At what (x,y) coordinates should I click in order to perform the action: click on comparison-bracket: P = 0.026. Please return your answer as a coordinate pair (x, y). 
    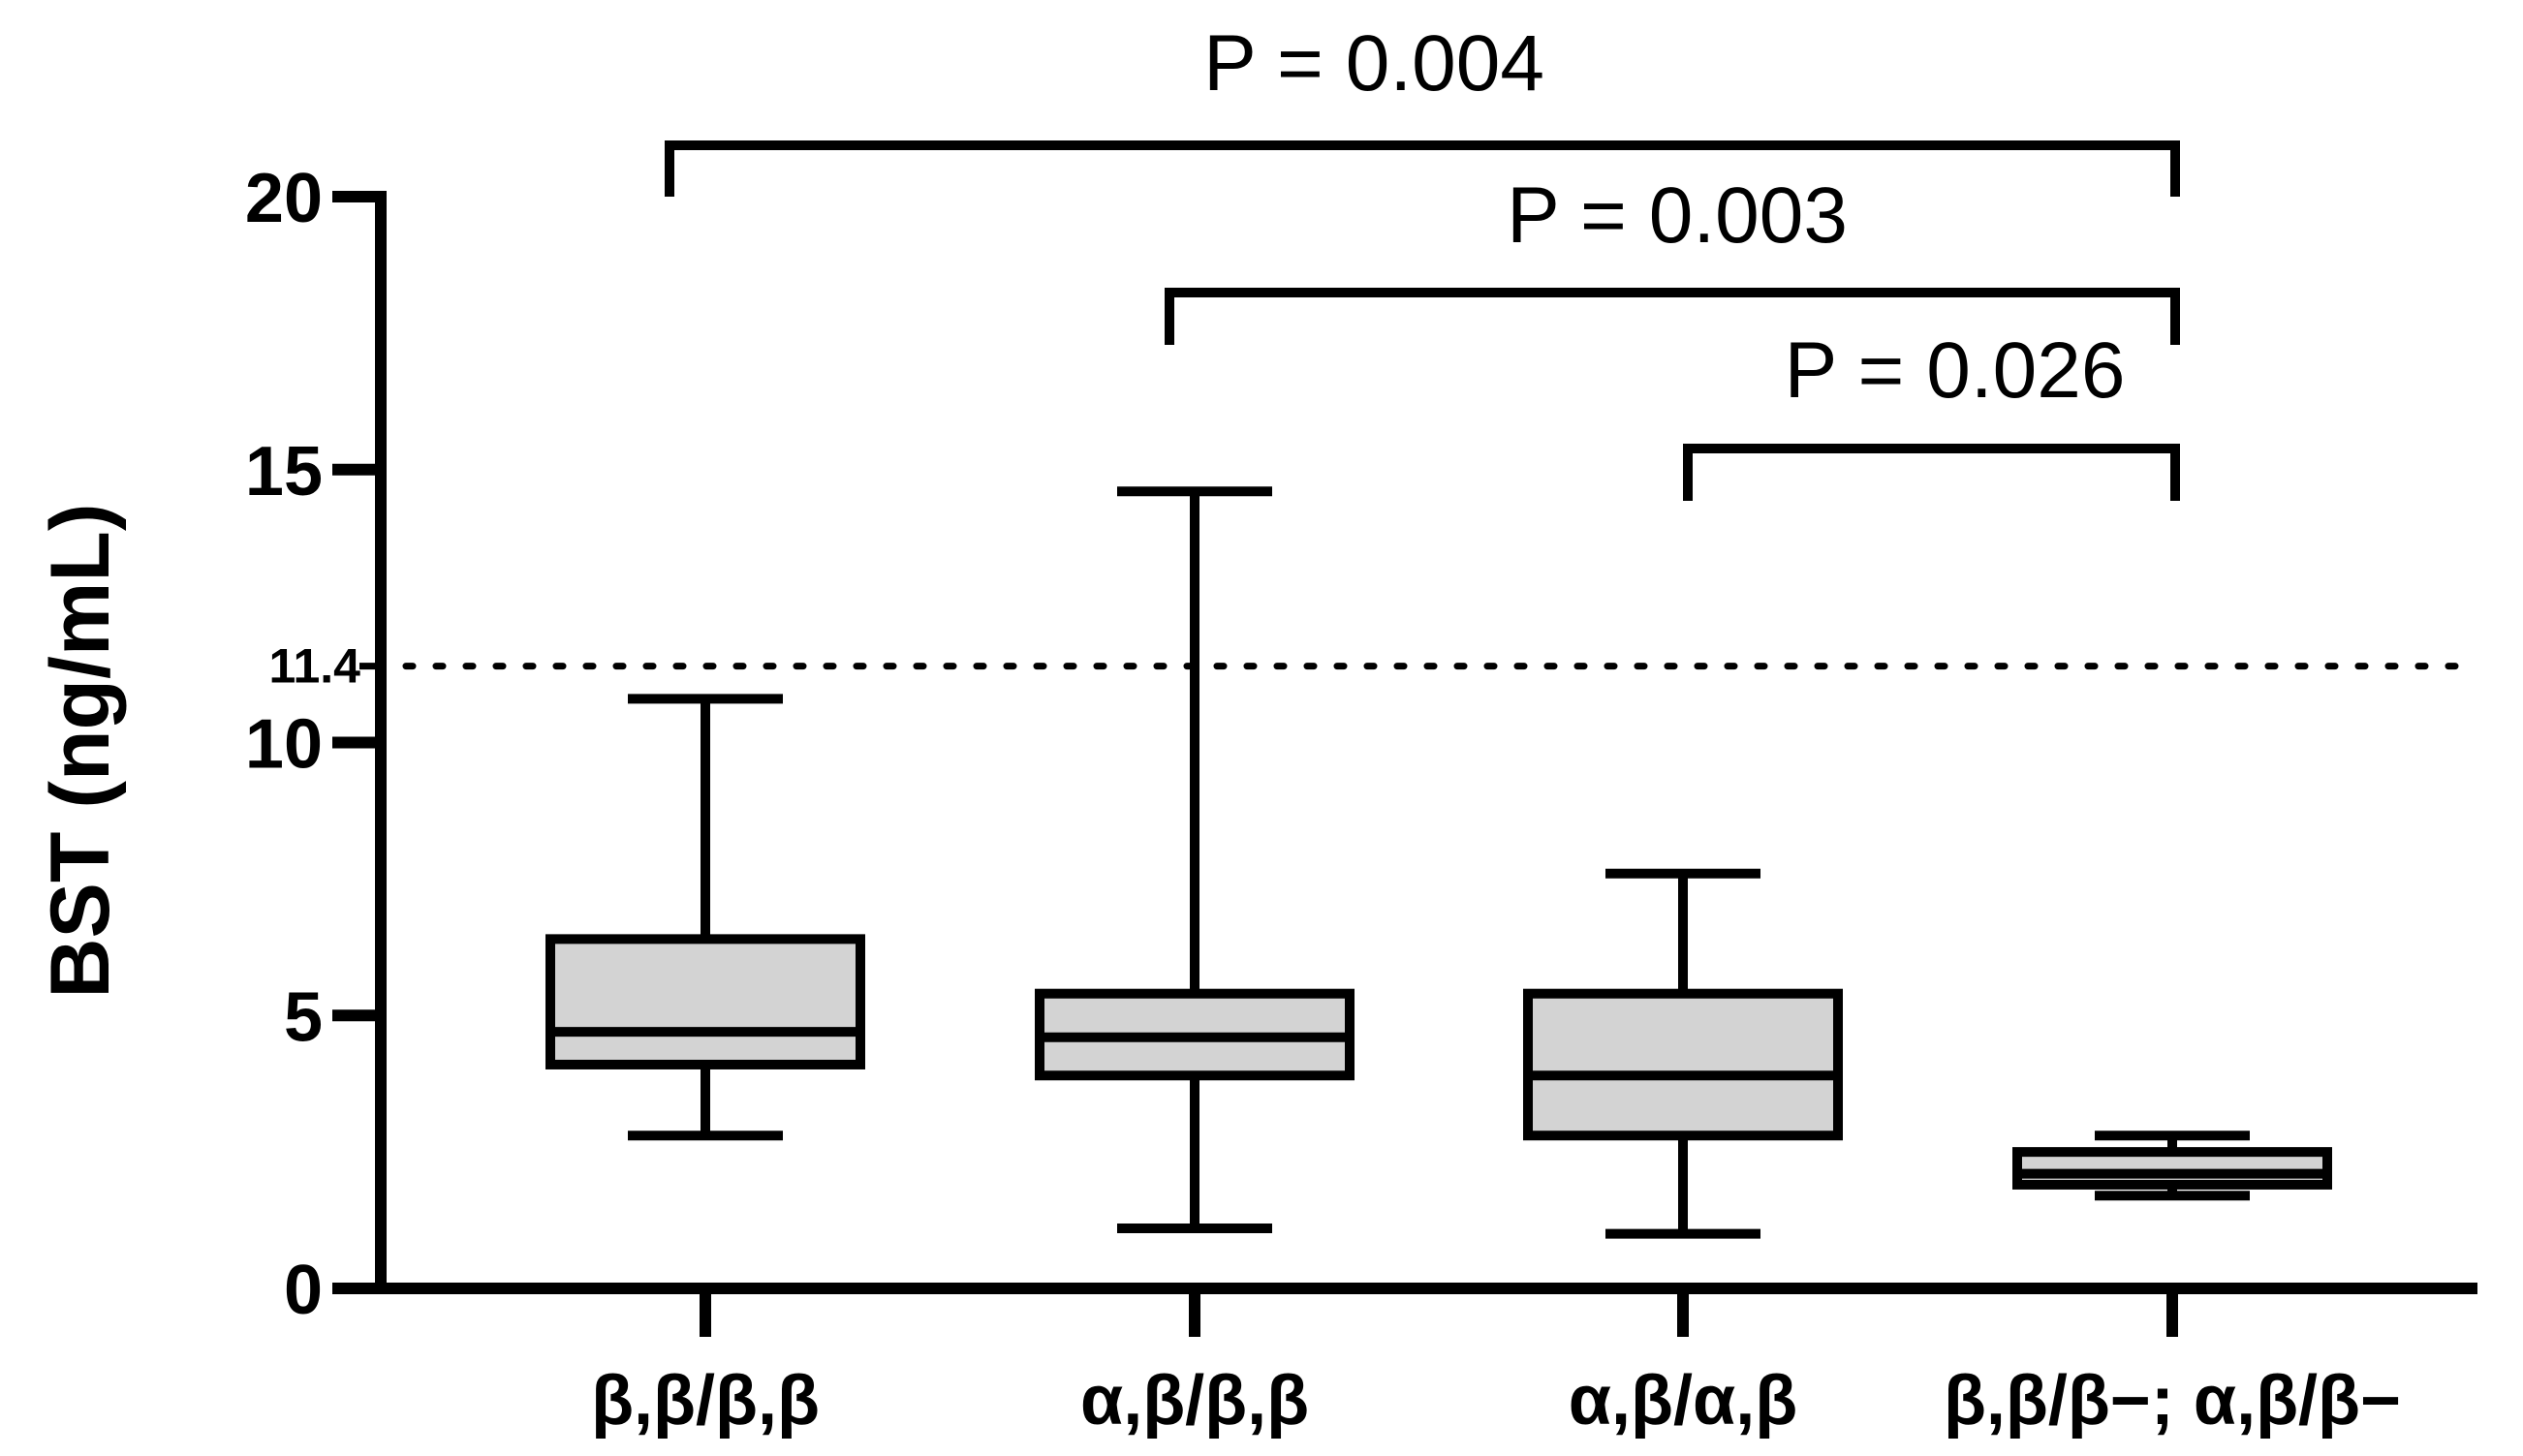
    Looking at the image, I should click on (1931, 414).